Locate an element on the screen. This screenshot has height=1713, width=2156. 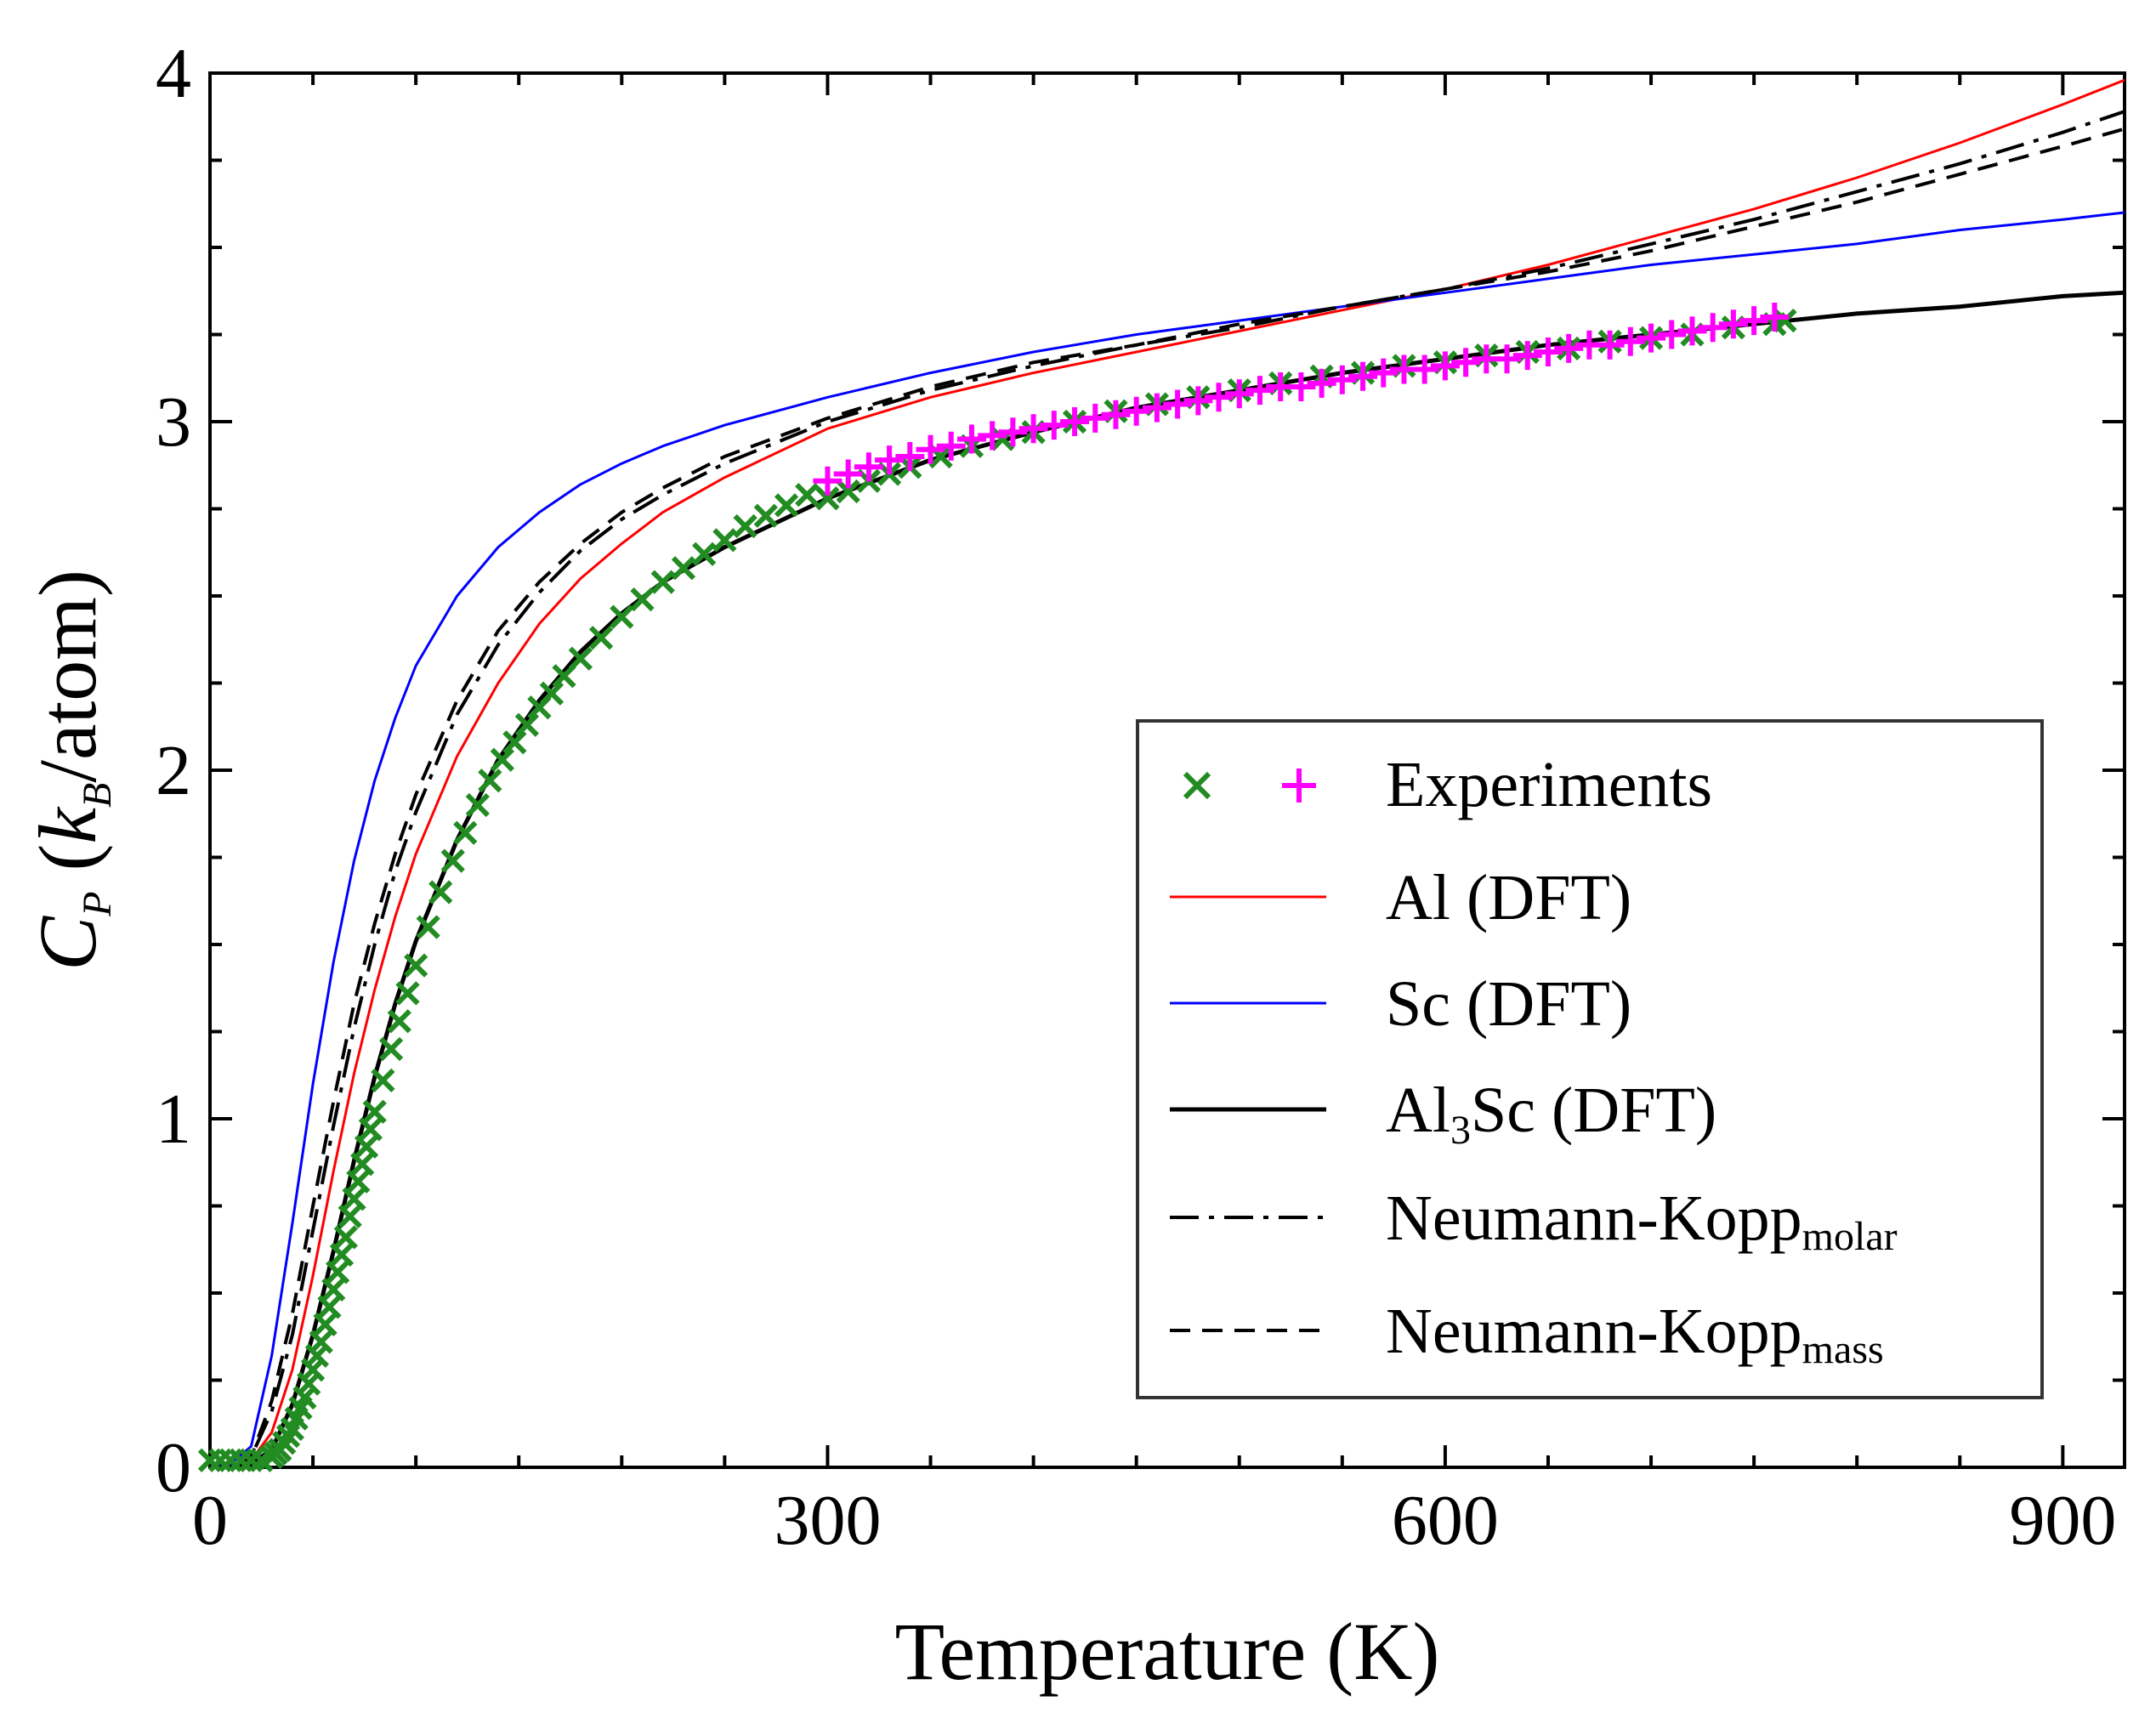
y-tick-label: 4 is located at coordinates (173, 73).